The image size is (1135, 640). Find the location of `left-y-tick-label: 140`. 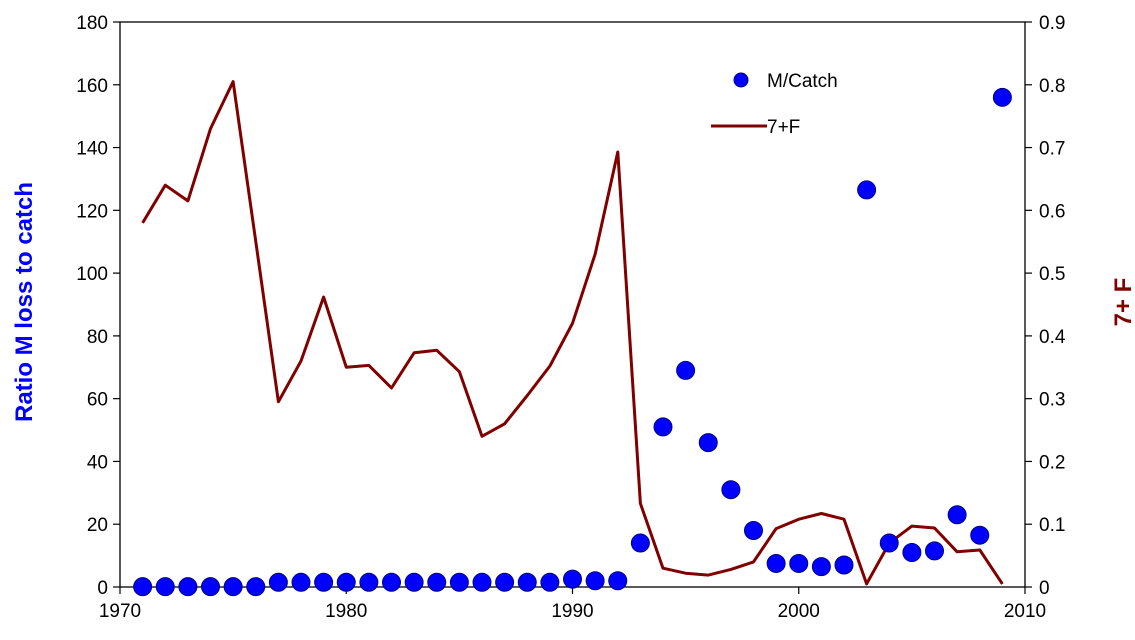

left-y-tick-label: 140 is located at coordinates (92, 149).